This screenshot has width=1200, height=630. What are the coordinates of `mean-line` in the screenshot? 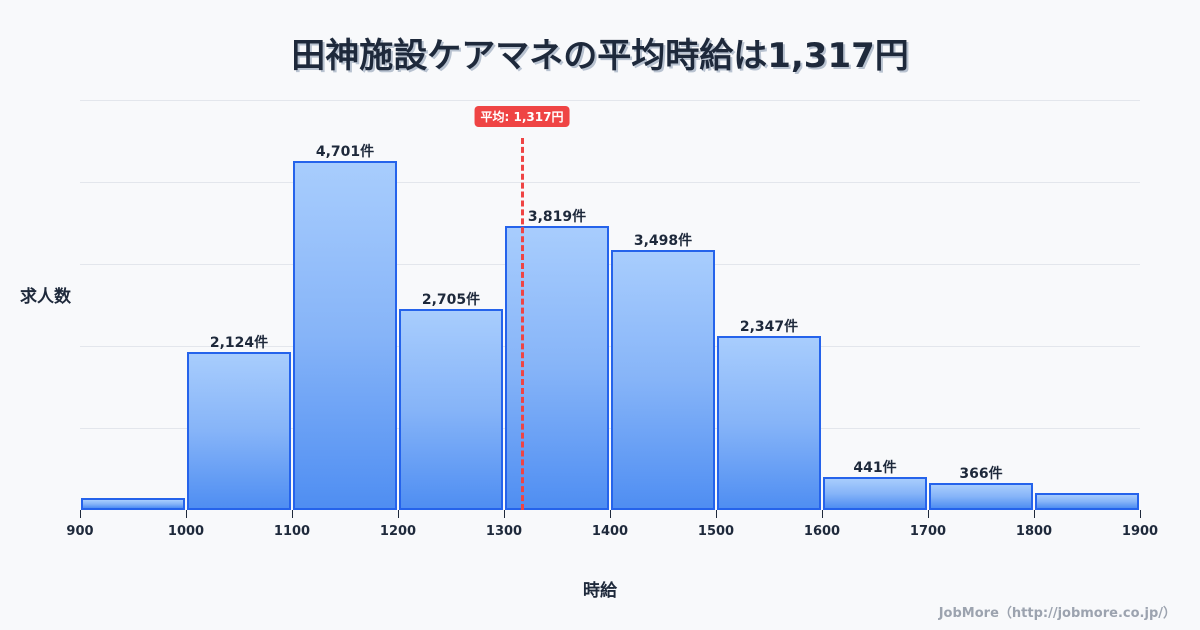 It's located at (523, 324).